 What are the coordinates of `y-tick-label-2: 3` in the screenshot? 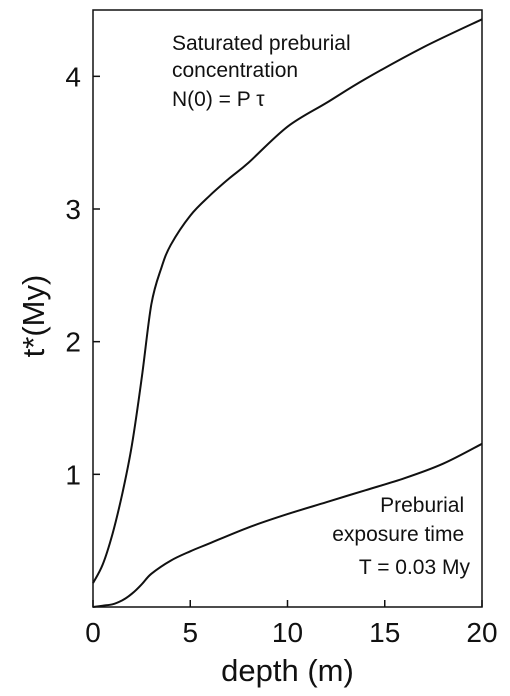 It's located at (73, 209).